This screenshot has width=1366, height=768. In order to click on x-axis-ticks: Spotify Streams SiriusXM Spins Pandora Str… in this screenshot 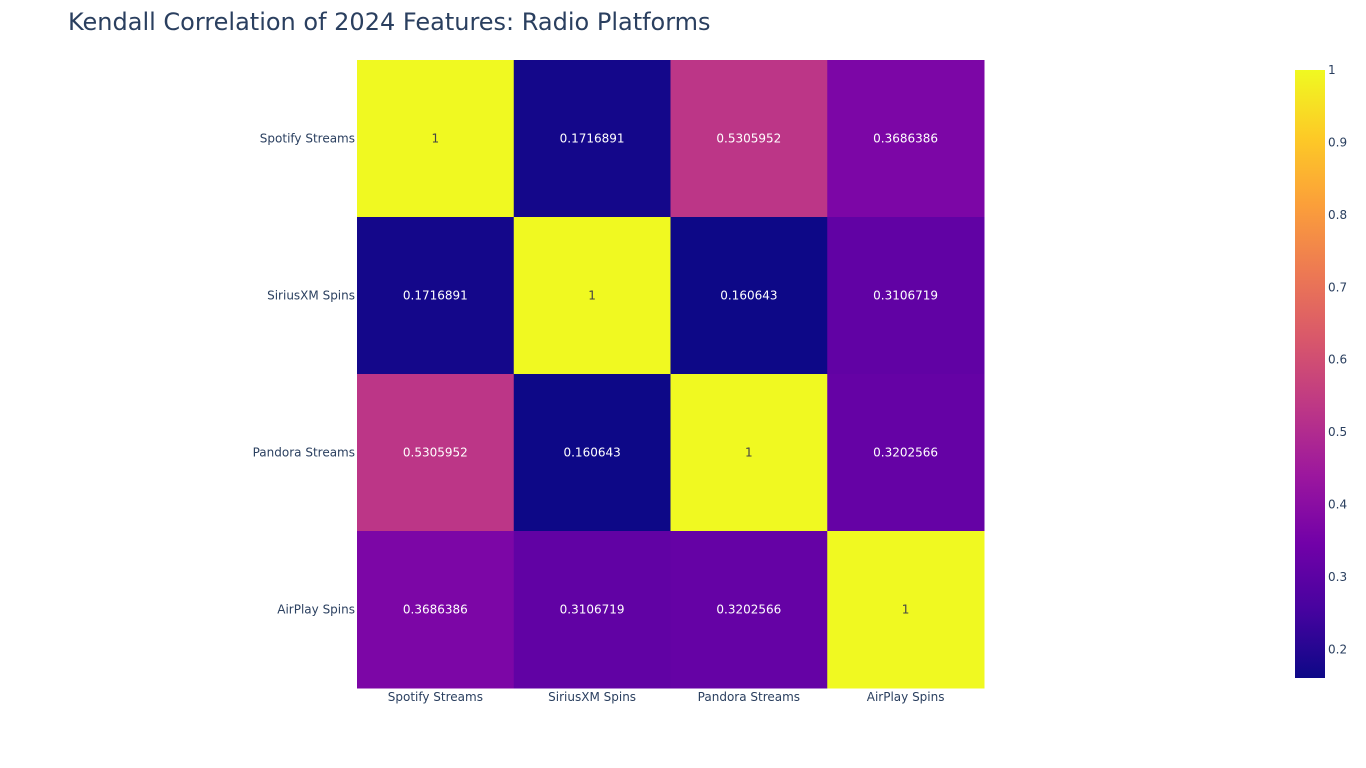, I will do `click(666, 697)`.